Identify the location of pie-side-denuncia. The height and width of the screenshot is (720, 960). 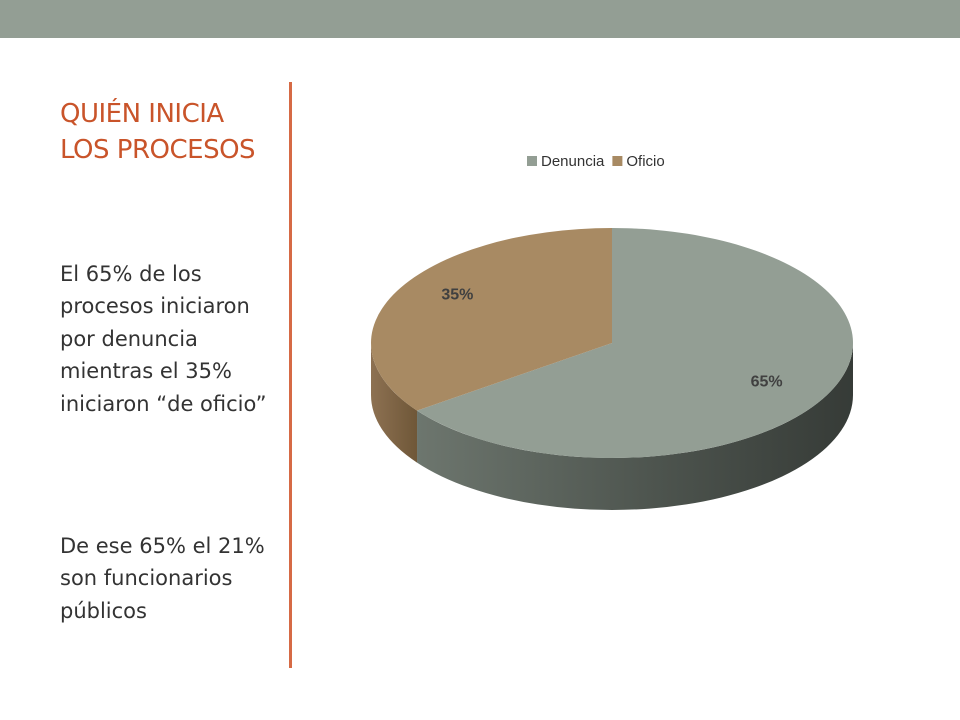
(635, 426).